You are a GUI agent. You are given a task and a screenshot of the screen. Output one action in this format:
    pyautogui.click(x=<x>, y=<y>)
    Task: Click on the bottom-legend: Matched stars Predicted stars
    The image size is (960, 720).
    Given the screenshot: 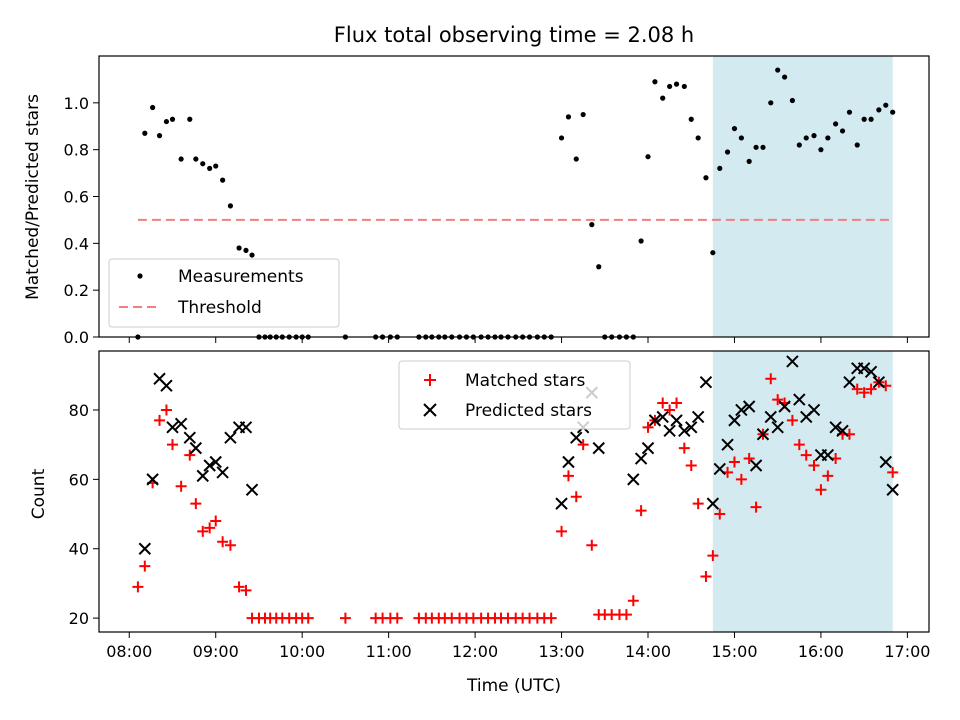 What is the action you would take?
    pyautogui.click(x=514, y=395)
    